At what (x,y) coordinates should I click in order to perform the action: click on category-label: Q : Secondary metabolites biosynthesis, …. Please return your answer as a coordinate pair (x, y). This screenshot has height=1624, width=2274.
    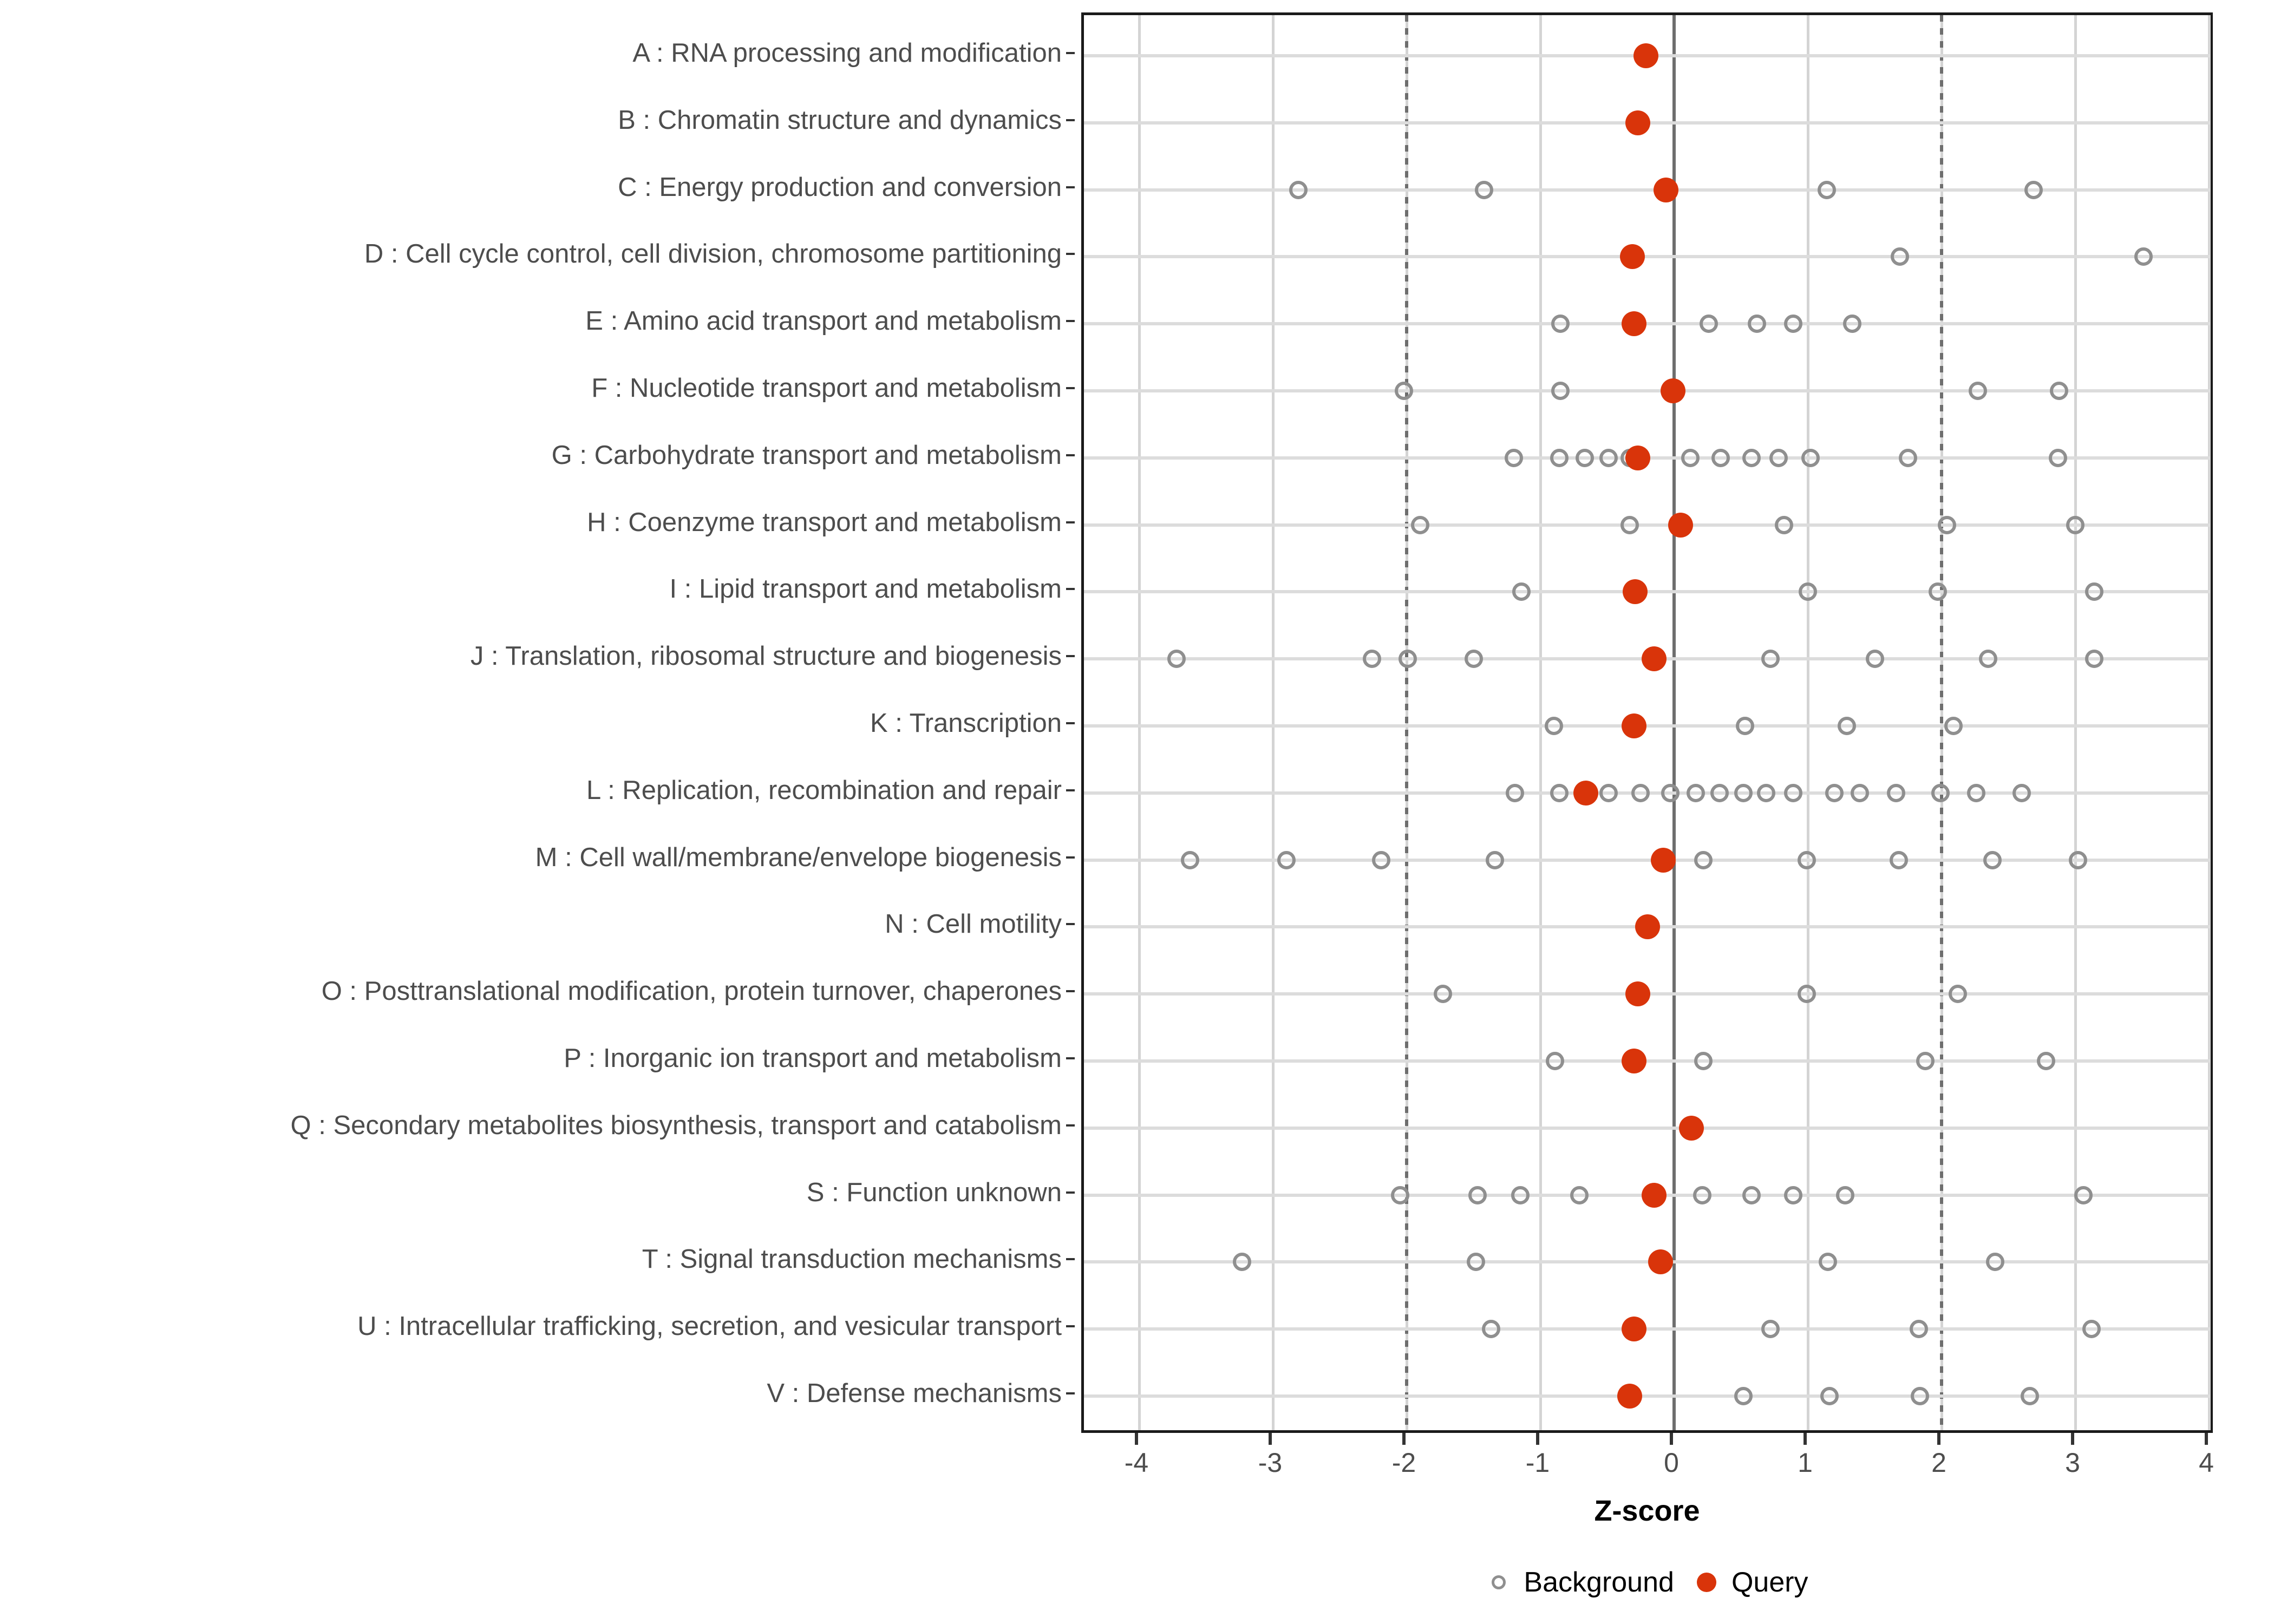
    Looking at the image, I should click on (676, 1125).